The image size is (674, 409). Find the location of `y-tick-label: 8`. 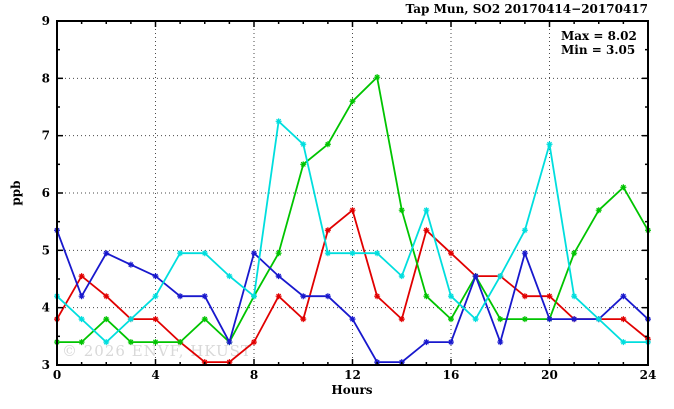

y-tick-label: 8 is located at coordinates (46, 78).